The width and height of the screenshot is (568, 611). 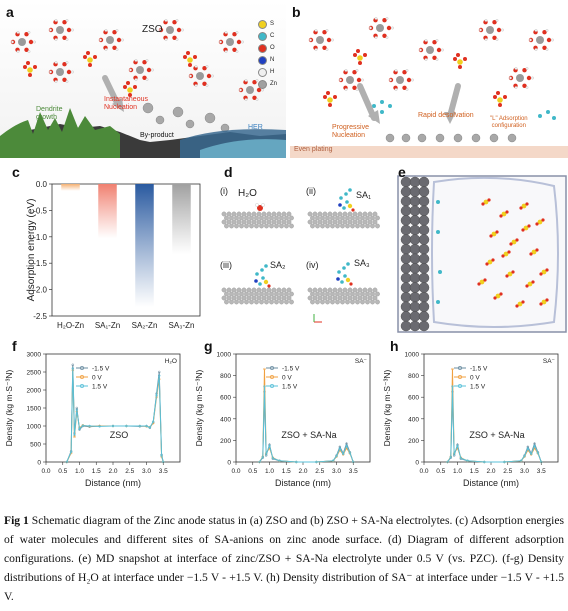 I want to click on legend-entry: C, so click(x=267, y=36).